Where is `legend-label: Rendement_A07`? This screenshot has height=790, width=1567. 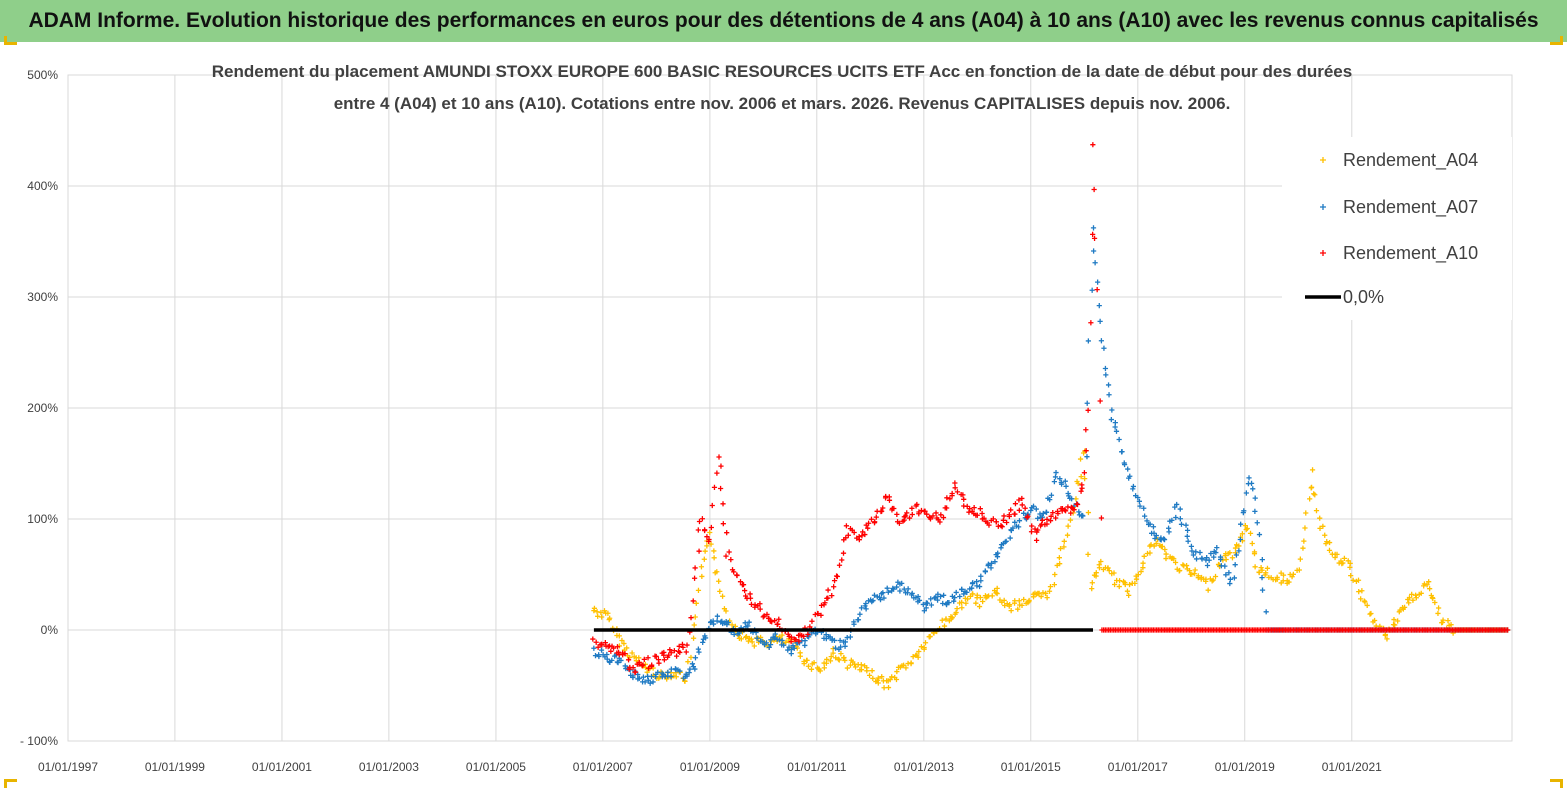
legend-label: Rendement_A07 is located at coordinates (1410, 207).